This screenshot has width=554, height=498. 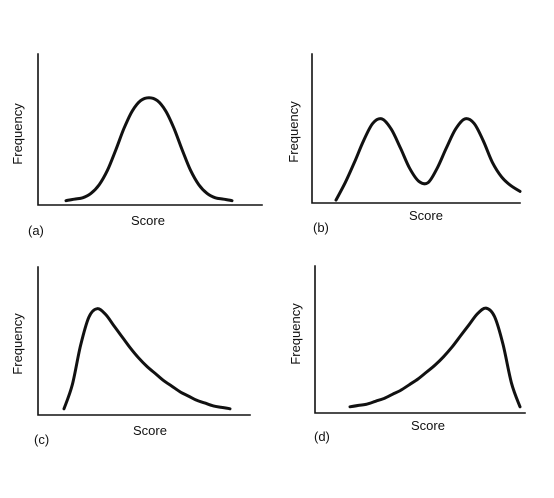 What do you see at coordinates (428, 159) in the screenshot?
I see `curve-b` at bounding box center [428, 159].